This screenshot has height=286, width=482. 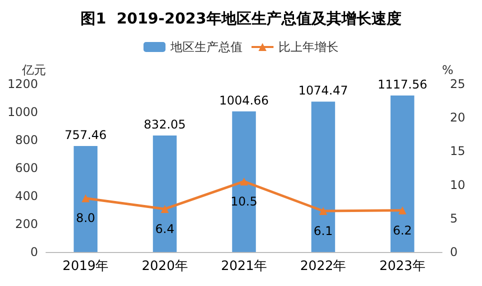 What do you see at coordinates (244, 266) in the screenshot?
I see `x-tick-label: 2021年` at bounding box center [244, 266].